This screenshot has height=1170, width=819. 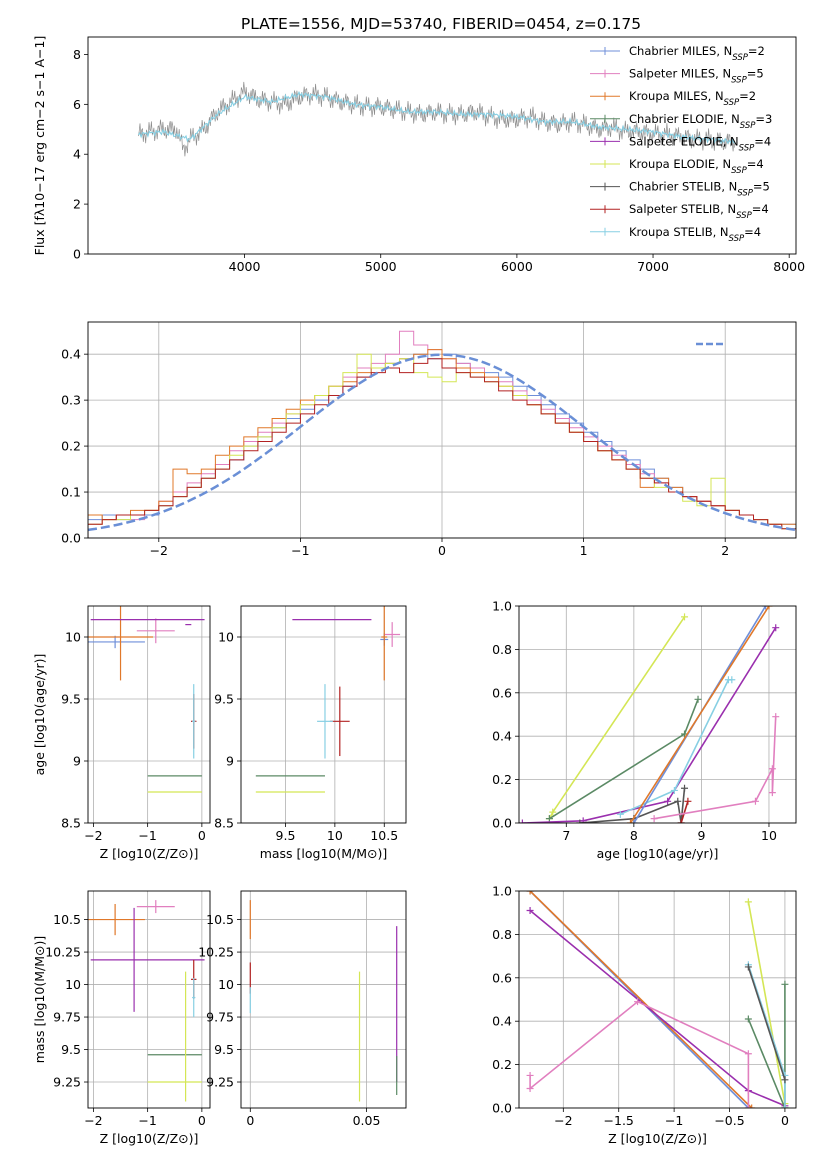 I want to click on legend-label-base: Chabrier ELODIE, N, so click(x=684, y=119).